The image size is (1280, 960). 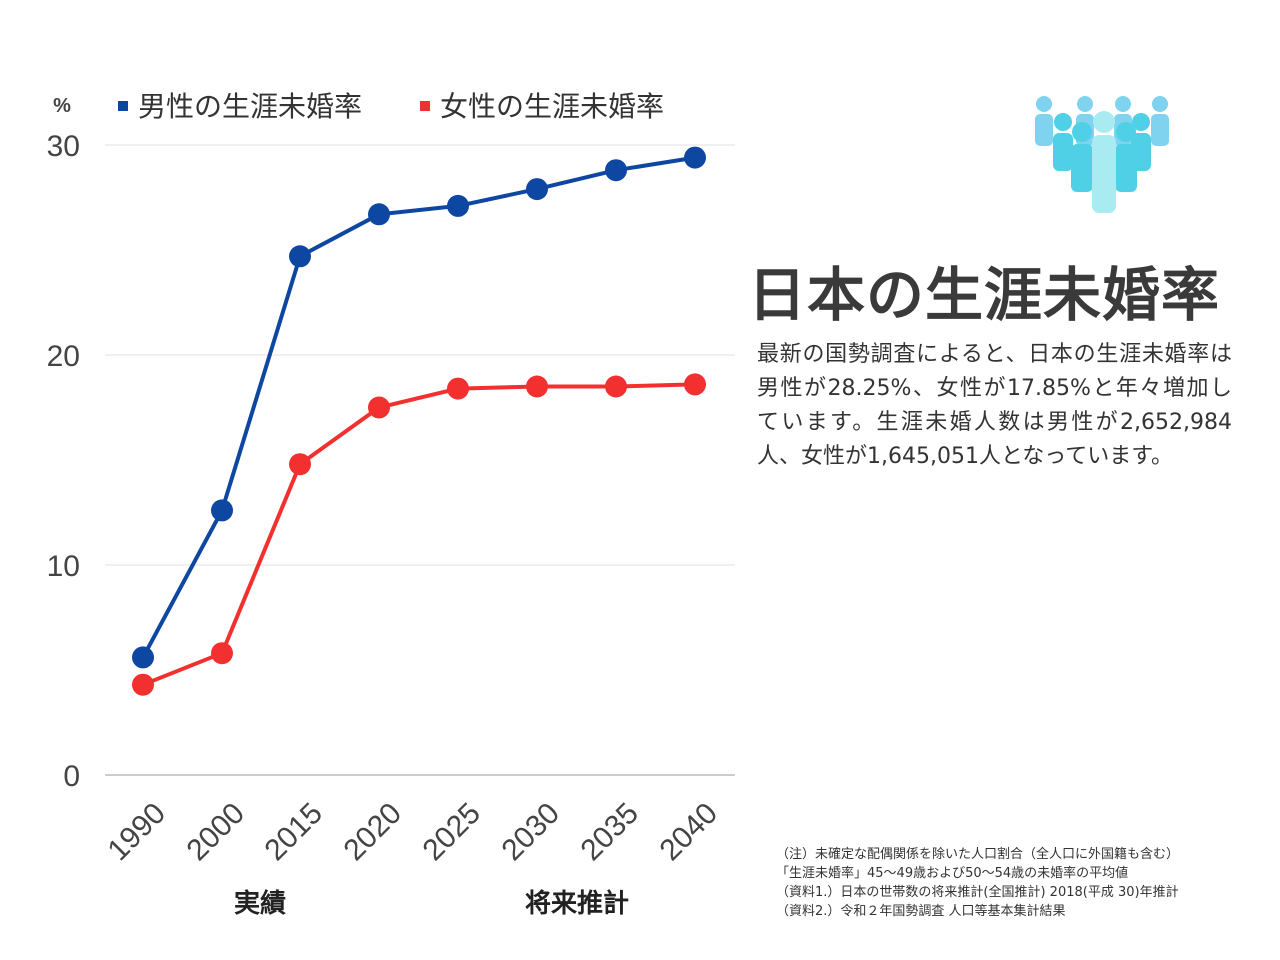 What do you see at coordinates (952, 873) in the screenshot?
I see `note-line: 「生涯未婚率」45〜49歳および50〜54歳の未婚率の平均値` at bounding box center [952, 873].